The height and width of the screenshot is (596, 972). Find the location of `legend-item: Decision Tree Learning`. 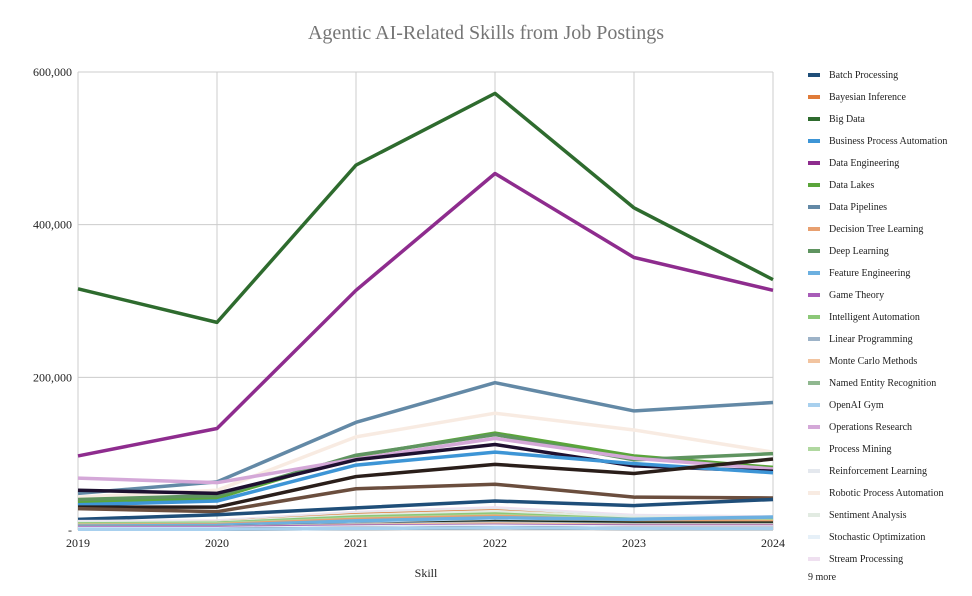

legend-item: Decision Tree Learning is located at coordinates (877, 229).